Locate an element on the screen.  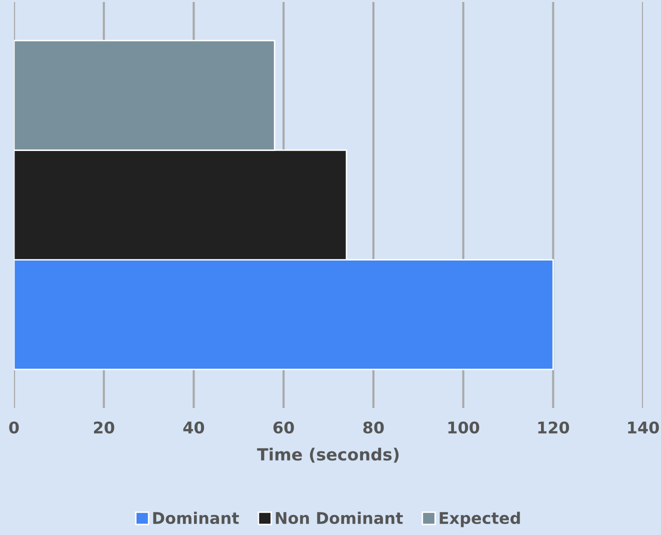
x-tick-label: 80 is located at coordinates (373, 427).